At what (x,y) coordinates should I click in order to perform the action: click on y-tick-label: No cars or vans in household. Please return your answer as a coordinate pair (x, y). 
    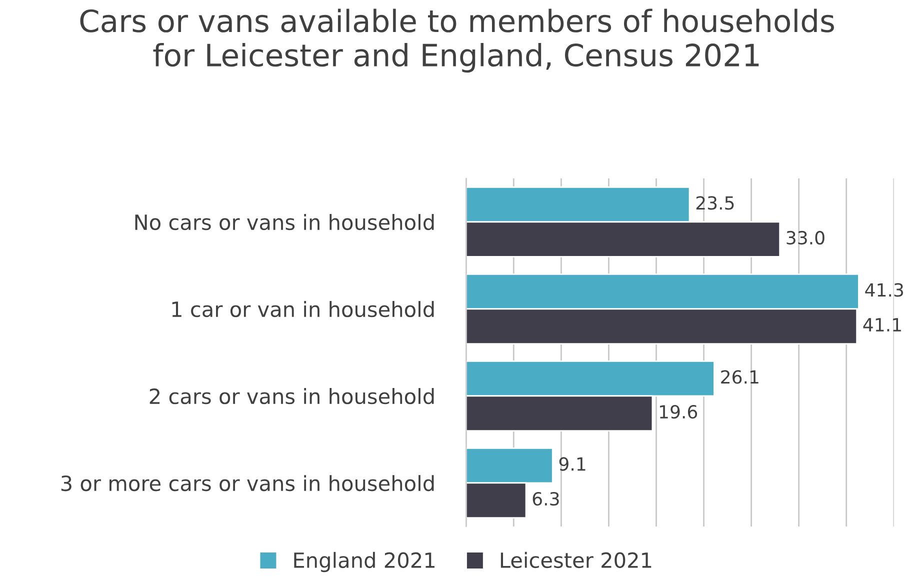
    Looking at the image, I should click on (284, 222).